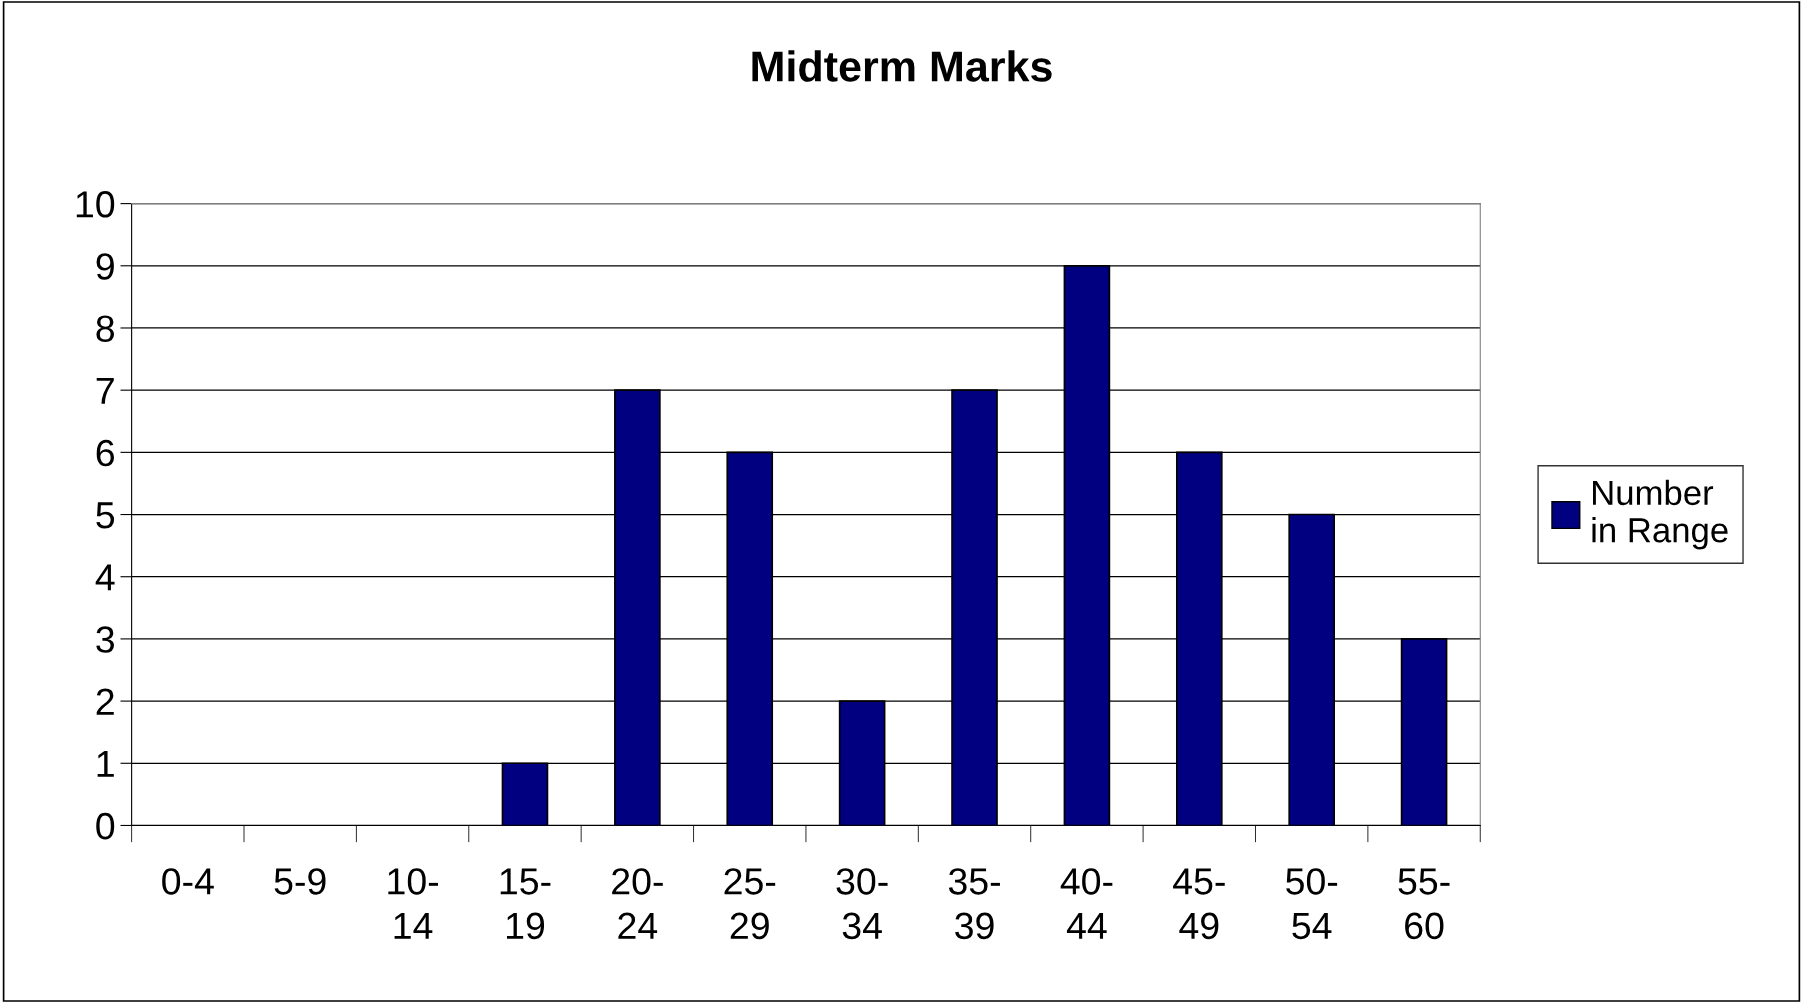 This screenshot has width=1803, height=1003. I want to click on x-tick-label: 35-39, so click(974, 904).